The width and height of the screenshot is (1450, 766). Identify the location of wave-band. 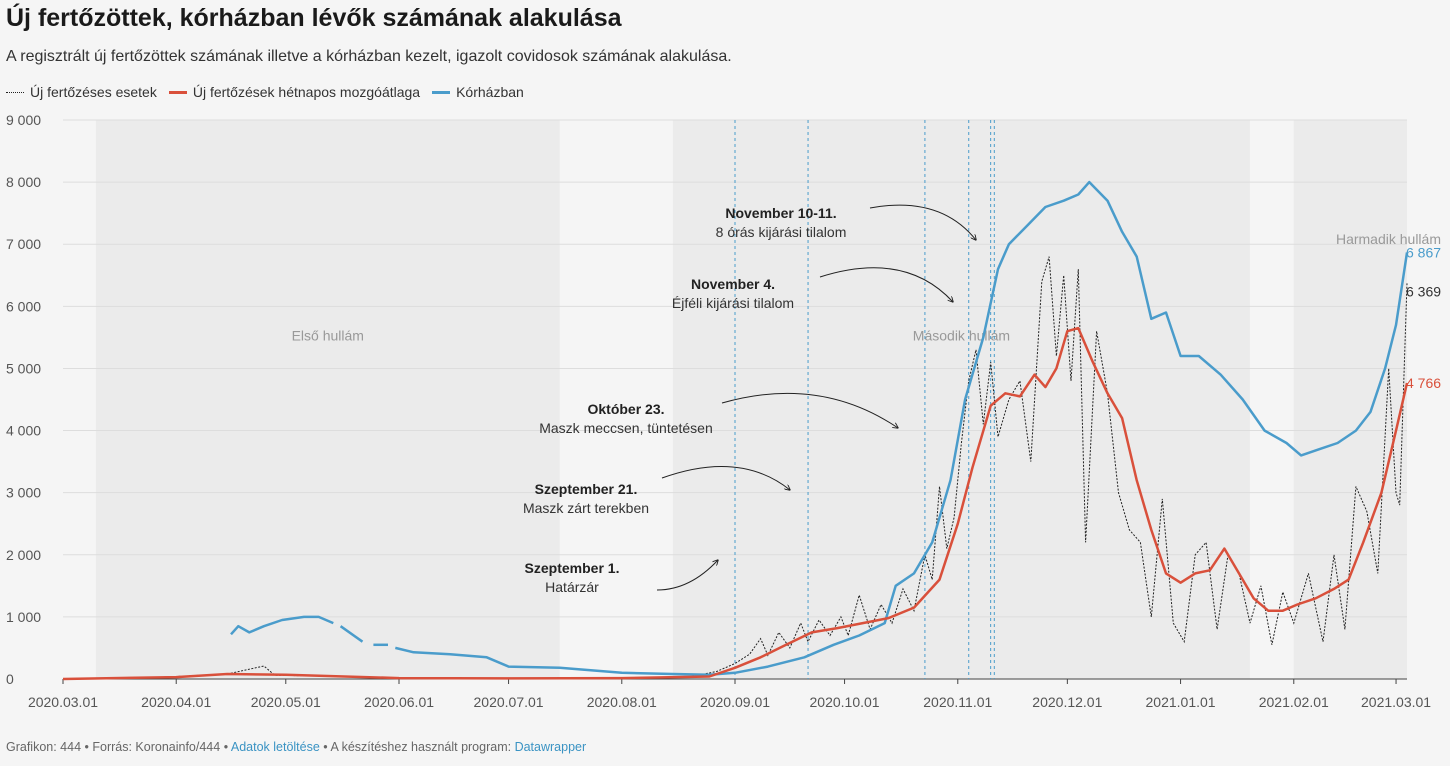
(1350, 399).